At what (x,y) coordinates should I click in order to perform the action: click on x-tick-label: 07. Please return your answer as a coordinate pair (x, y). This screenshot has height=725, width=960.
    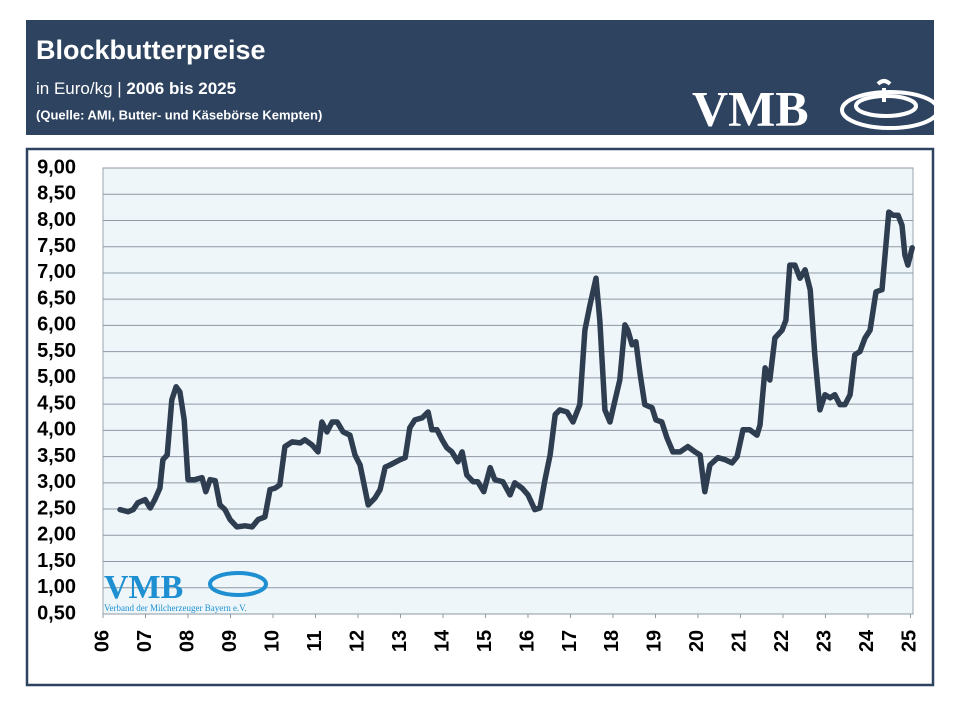
    Looking at the image, I should click on (145, 641).